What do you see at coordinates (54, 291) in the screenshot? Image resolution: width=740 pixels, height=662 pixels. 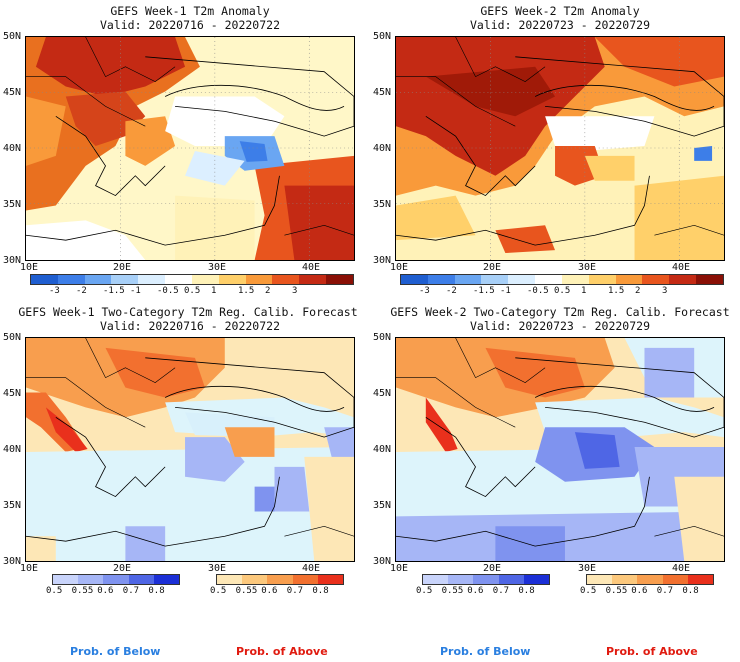 I see `colorbar-tick-label: -3` at bounding box center [54, 291].